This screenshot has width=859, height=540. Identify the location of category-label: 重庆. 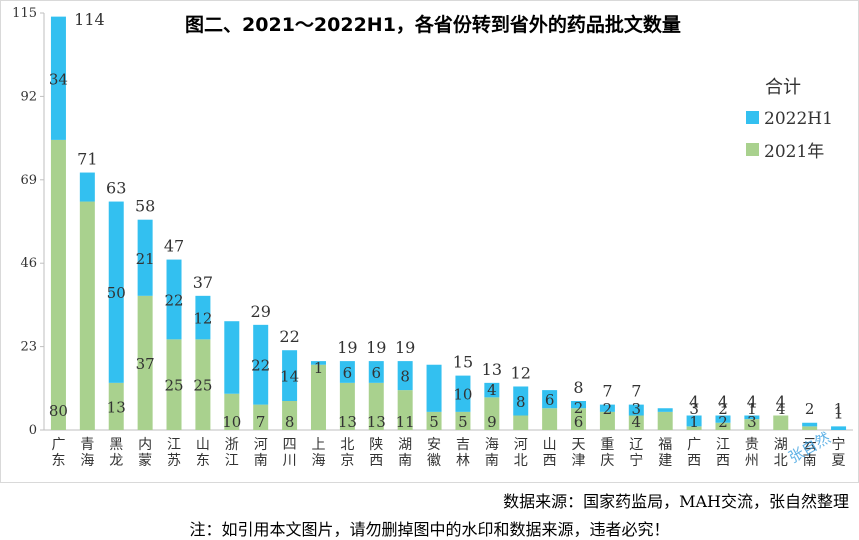
(607, 453).